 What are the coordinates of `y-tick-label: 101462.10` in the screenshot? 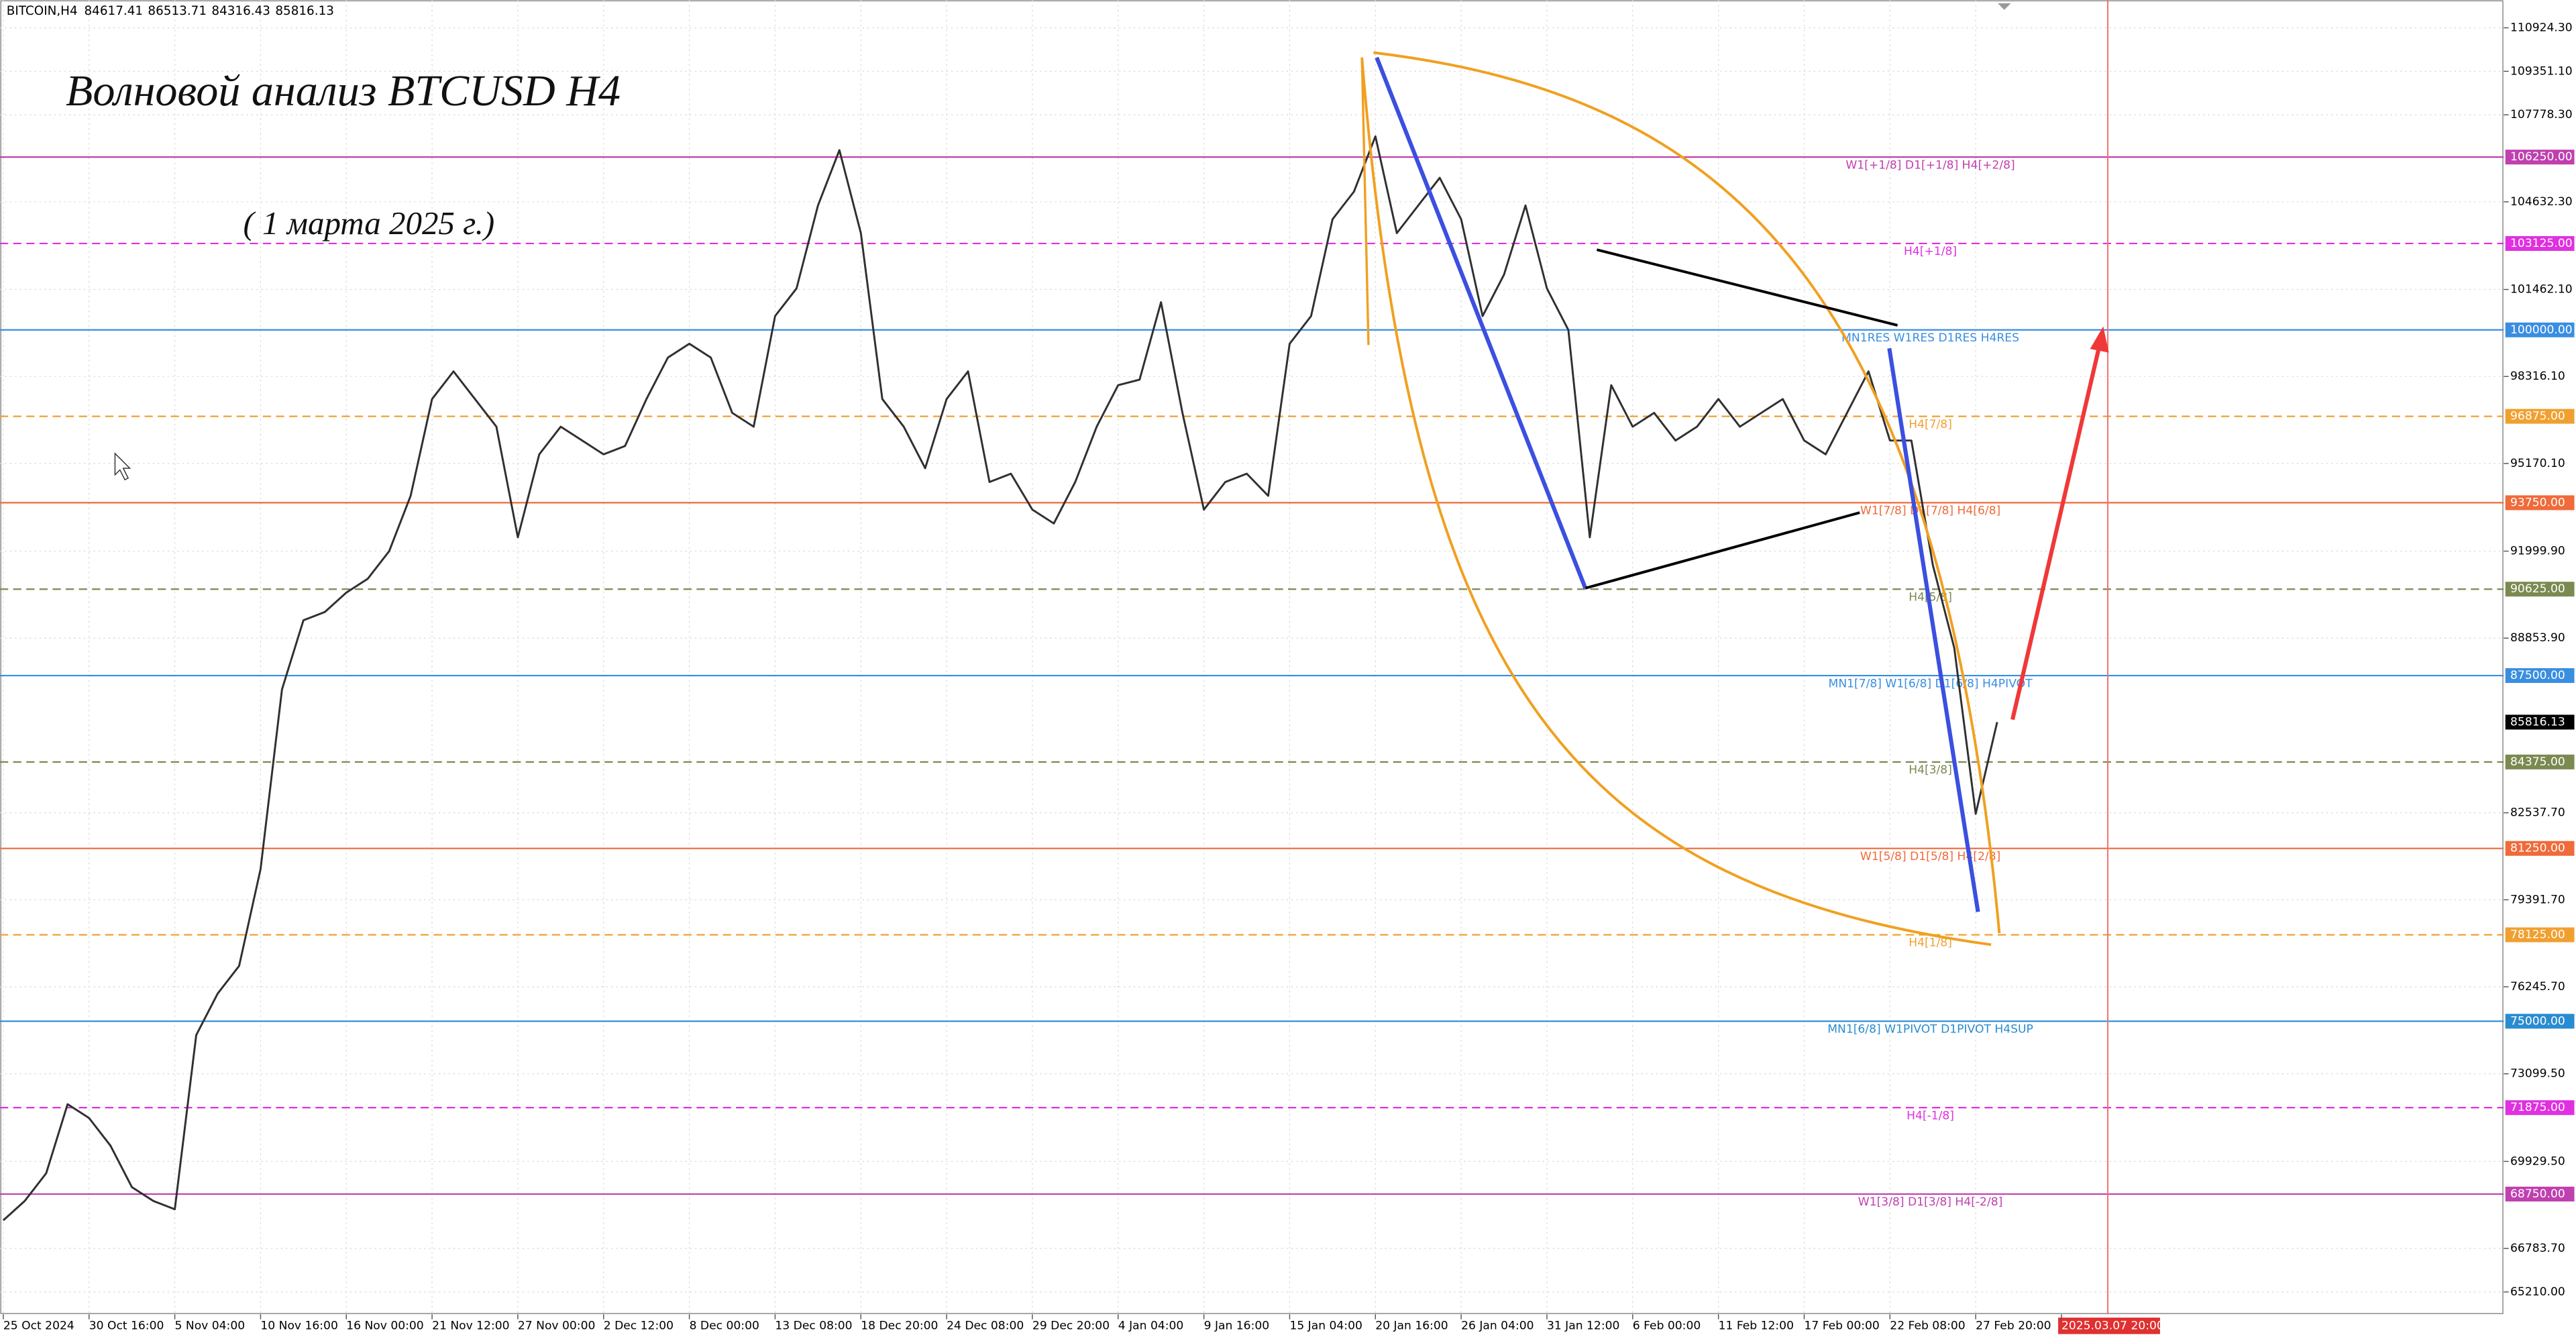 It's located at (2541, 290).